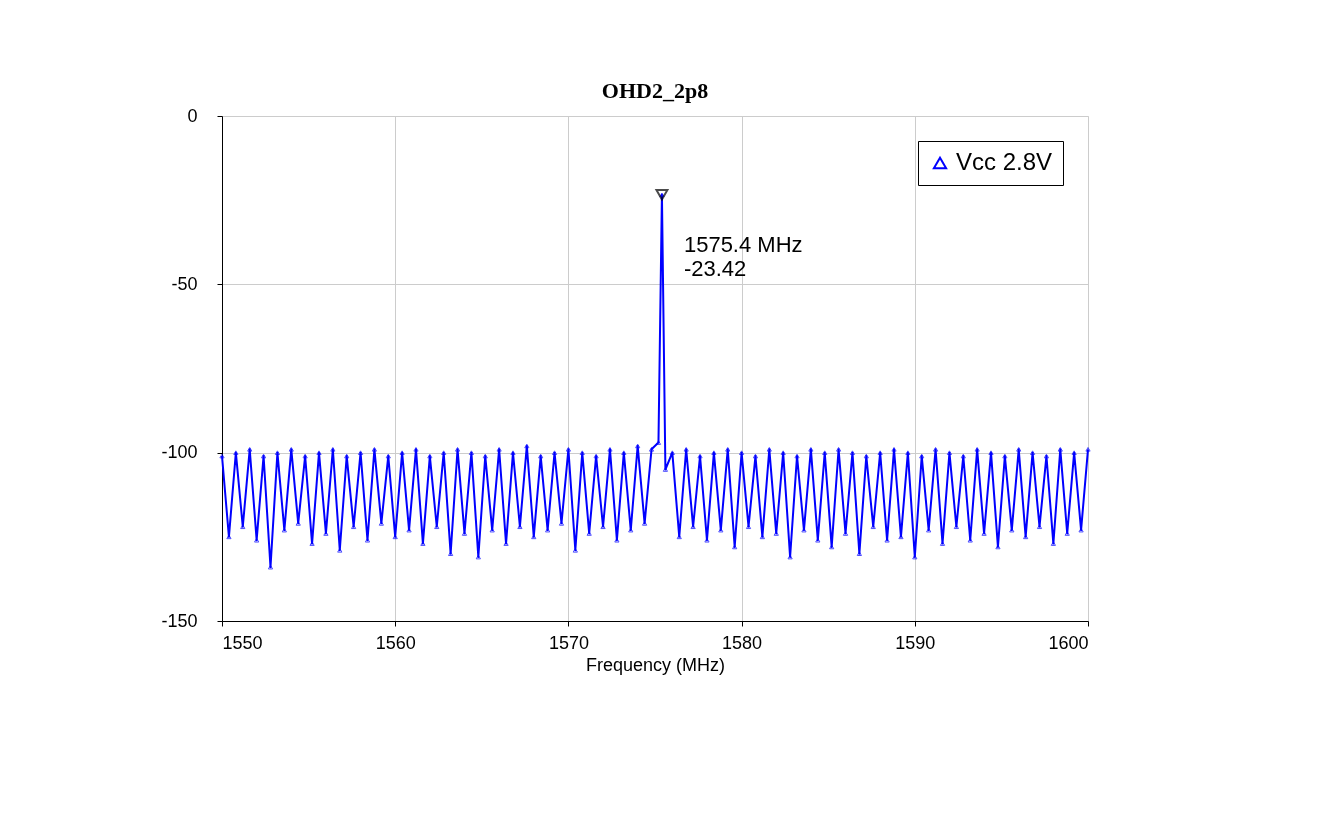 The height and width of the screenshot is (821, 1334). I want to click on x-tick-label: 1580, so click(742, 642).